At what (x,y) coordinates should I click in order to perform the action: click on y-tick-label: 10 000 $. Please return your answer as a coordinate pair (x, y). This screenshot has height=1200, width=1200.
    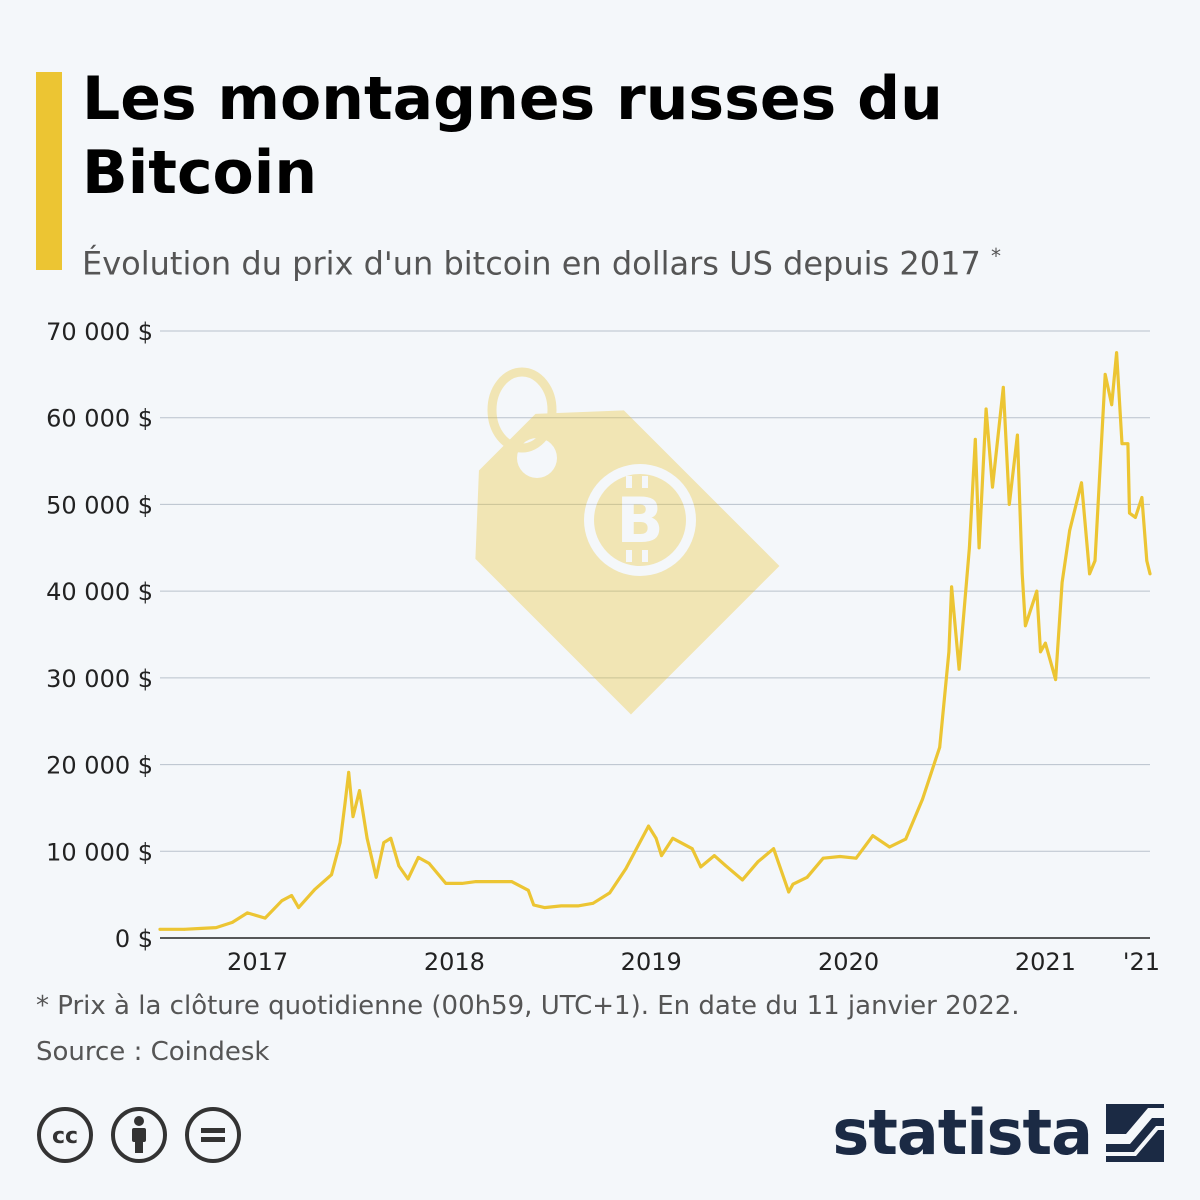
    Looking at the image, I should click on (99, 852).